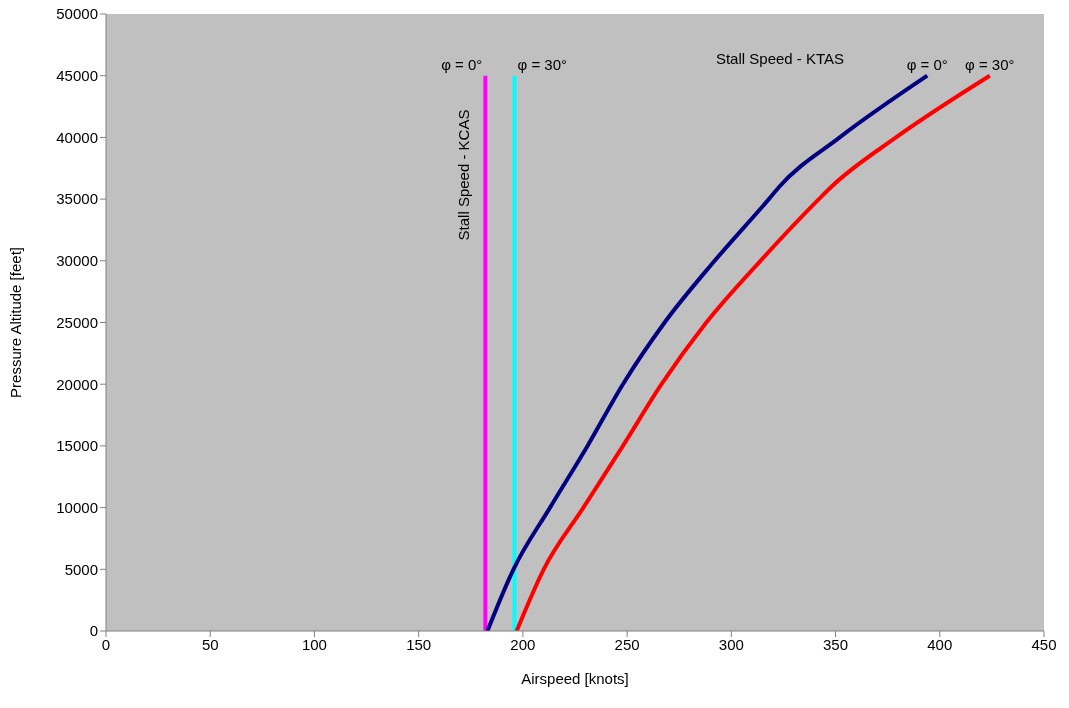  What do you see at coordinates (463, 175) in the screenshot?
I see `annotation: Stall Speed - KCAS` at bounding box center [463, 175].